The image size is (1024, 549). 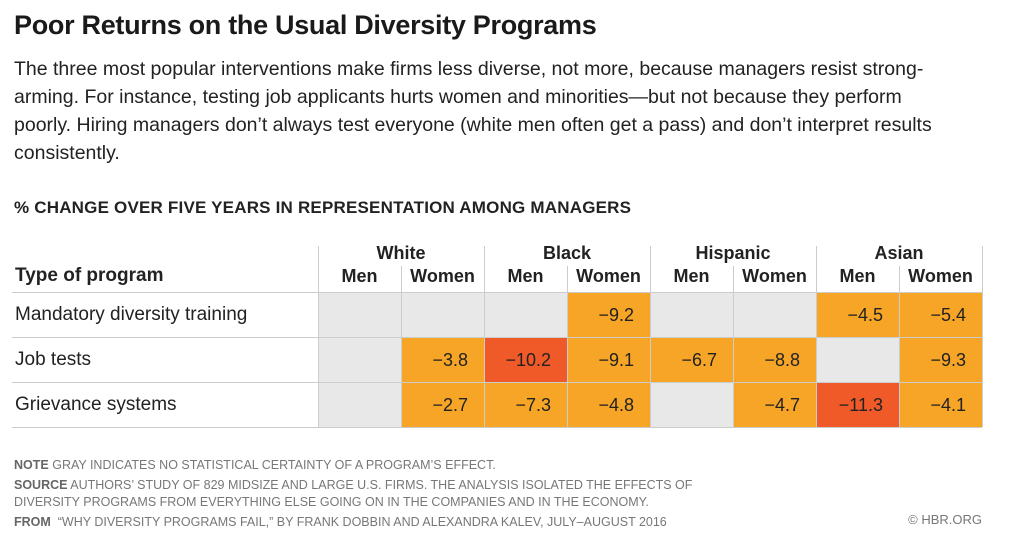 What do you see at coordinates (443, 360) in the screenshot?
I see `cell-value: −3.8` at bounding box center [443, 360].